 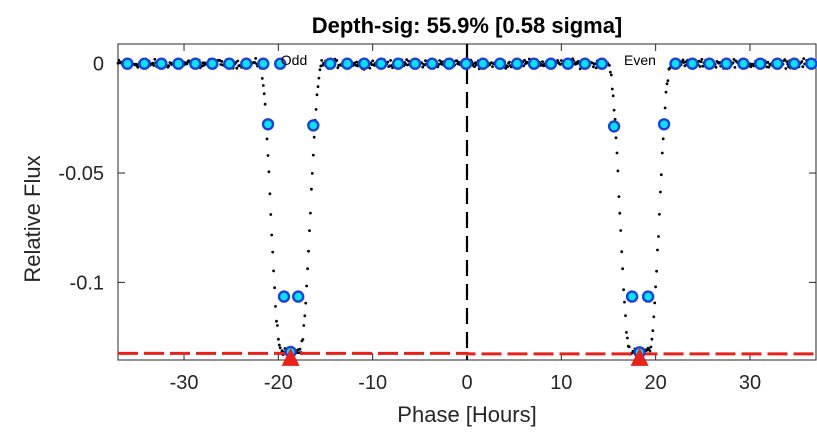 I want to click on annotation-odd: Odd, so click(x=294, y=60).